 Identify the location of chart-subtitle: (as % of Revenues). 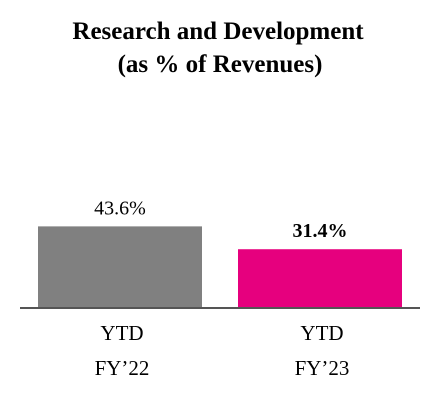
(220, 64).